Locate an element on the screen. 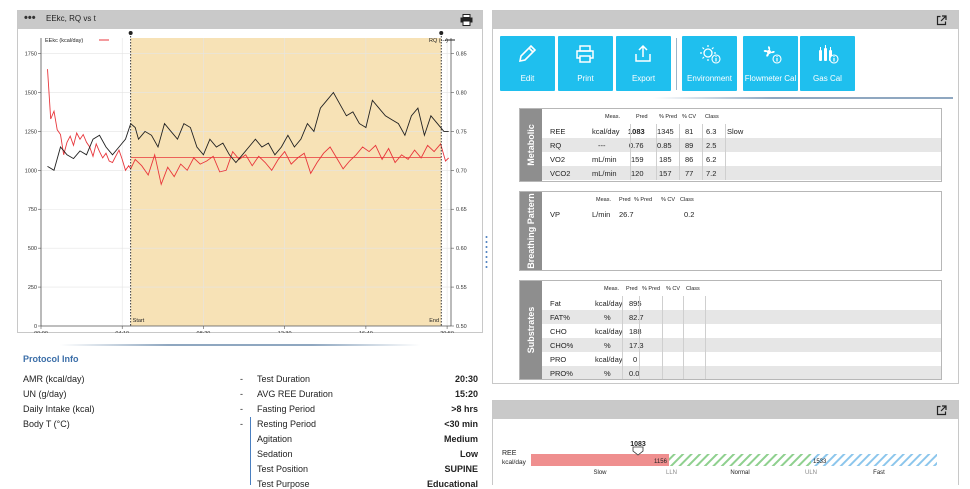 This screenshot has height=489, width=970. y-right-tick-label: 0.70 is located at coordinates (461, 171).